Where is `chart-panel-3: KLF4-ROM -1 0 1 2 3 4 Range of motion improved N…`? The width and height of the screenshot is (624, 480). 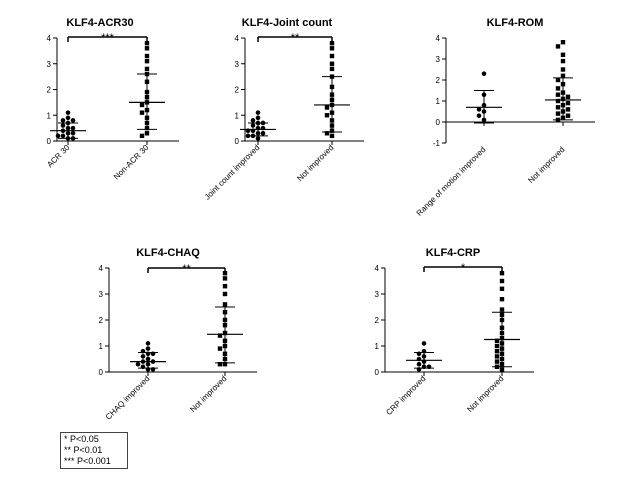
chart-panel-3: KLF4-ROM -1 0 1 2 3 4 Range of motion improved N… is located at coordinates (505, 117).